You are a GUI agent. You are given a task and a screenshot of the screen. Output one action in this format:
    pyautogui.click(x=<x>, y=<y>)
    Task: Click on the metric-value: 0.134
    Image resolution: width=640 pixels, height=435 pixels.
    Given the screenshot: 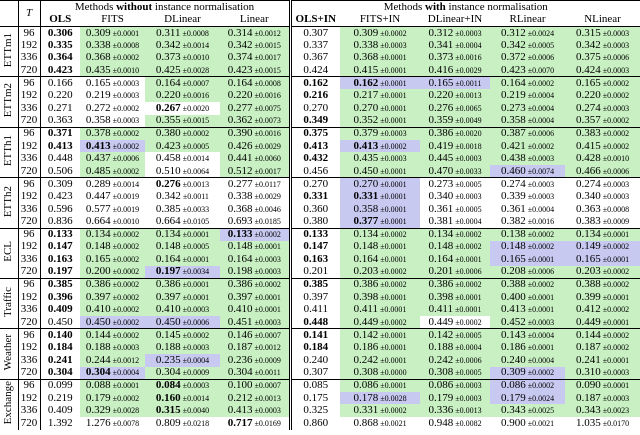 What is the action you would take?
    pyautogui.click(x=168, y=234)
    